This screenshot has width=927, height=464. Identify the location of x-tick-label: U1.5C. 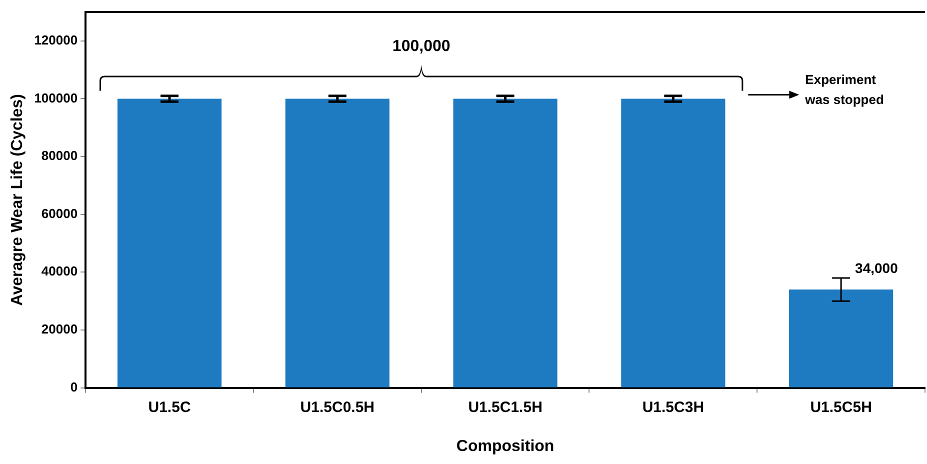
(169, 407).